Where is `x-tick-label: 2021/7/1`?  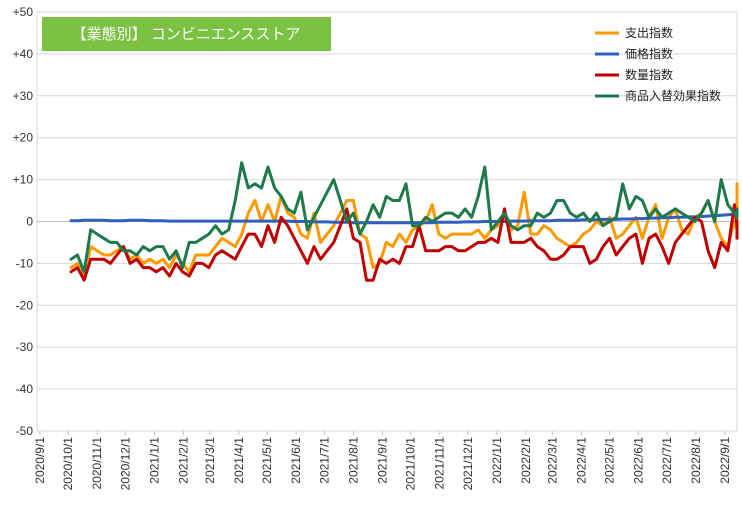 x-tick-label: 2021/7/1 is located at coordinates (324, 460).